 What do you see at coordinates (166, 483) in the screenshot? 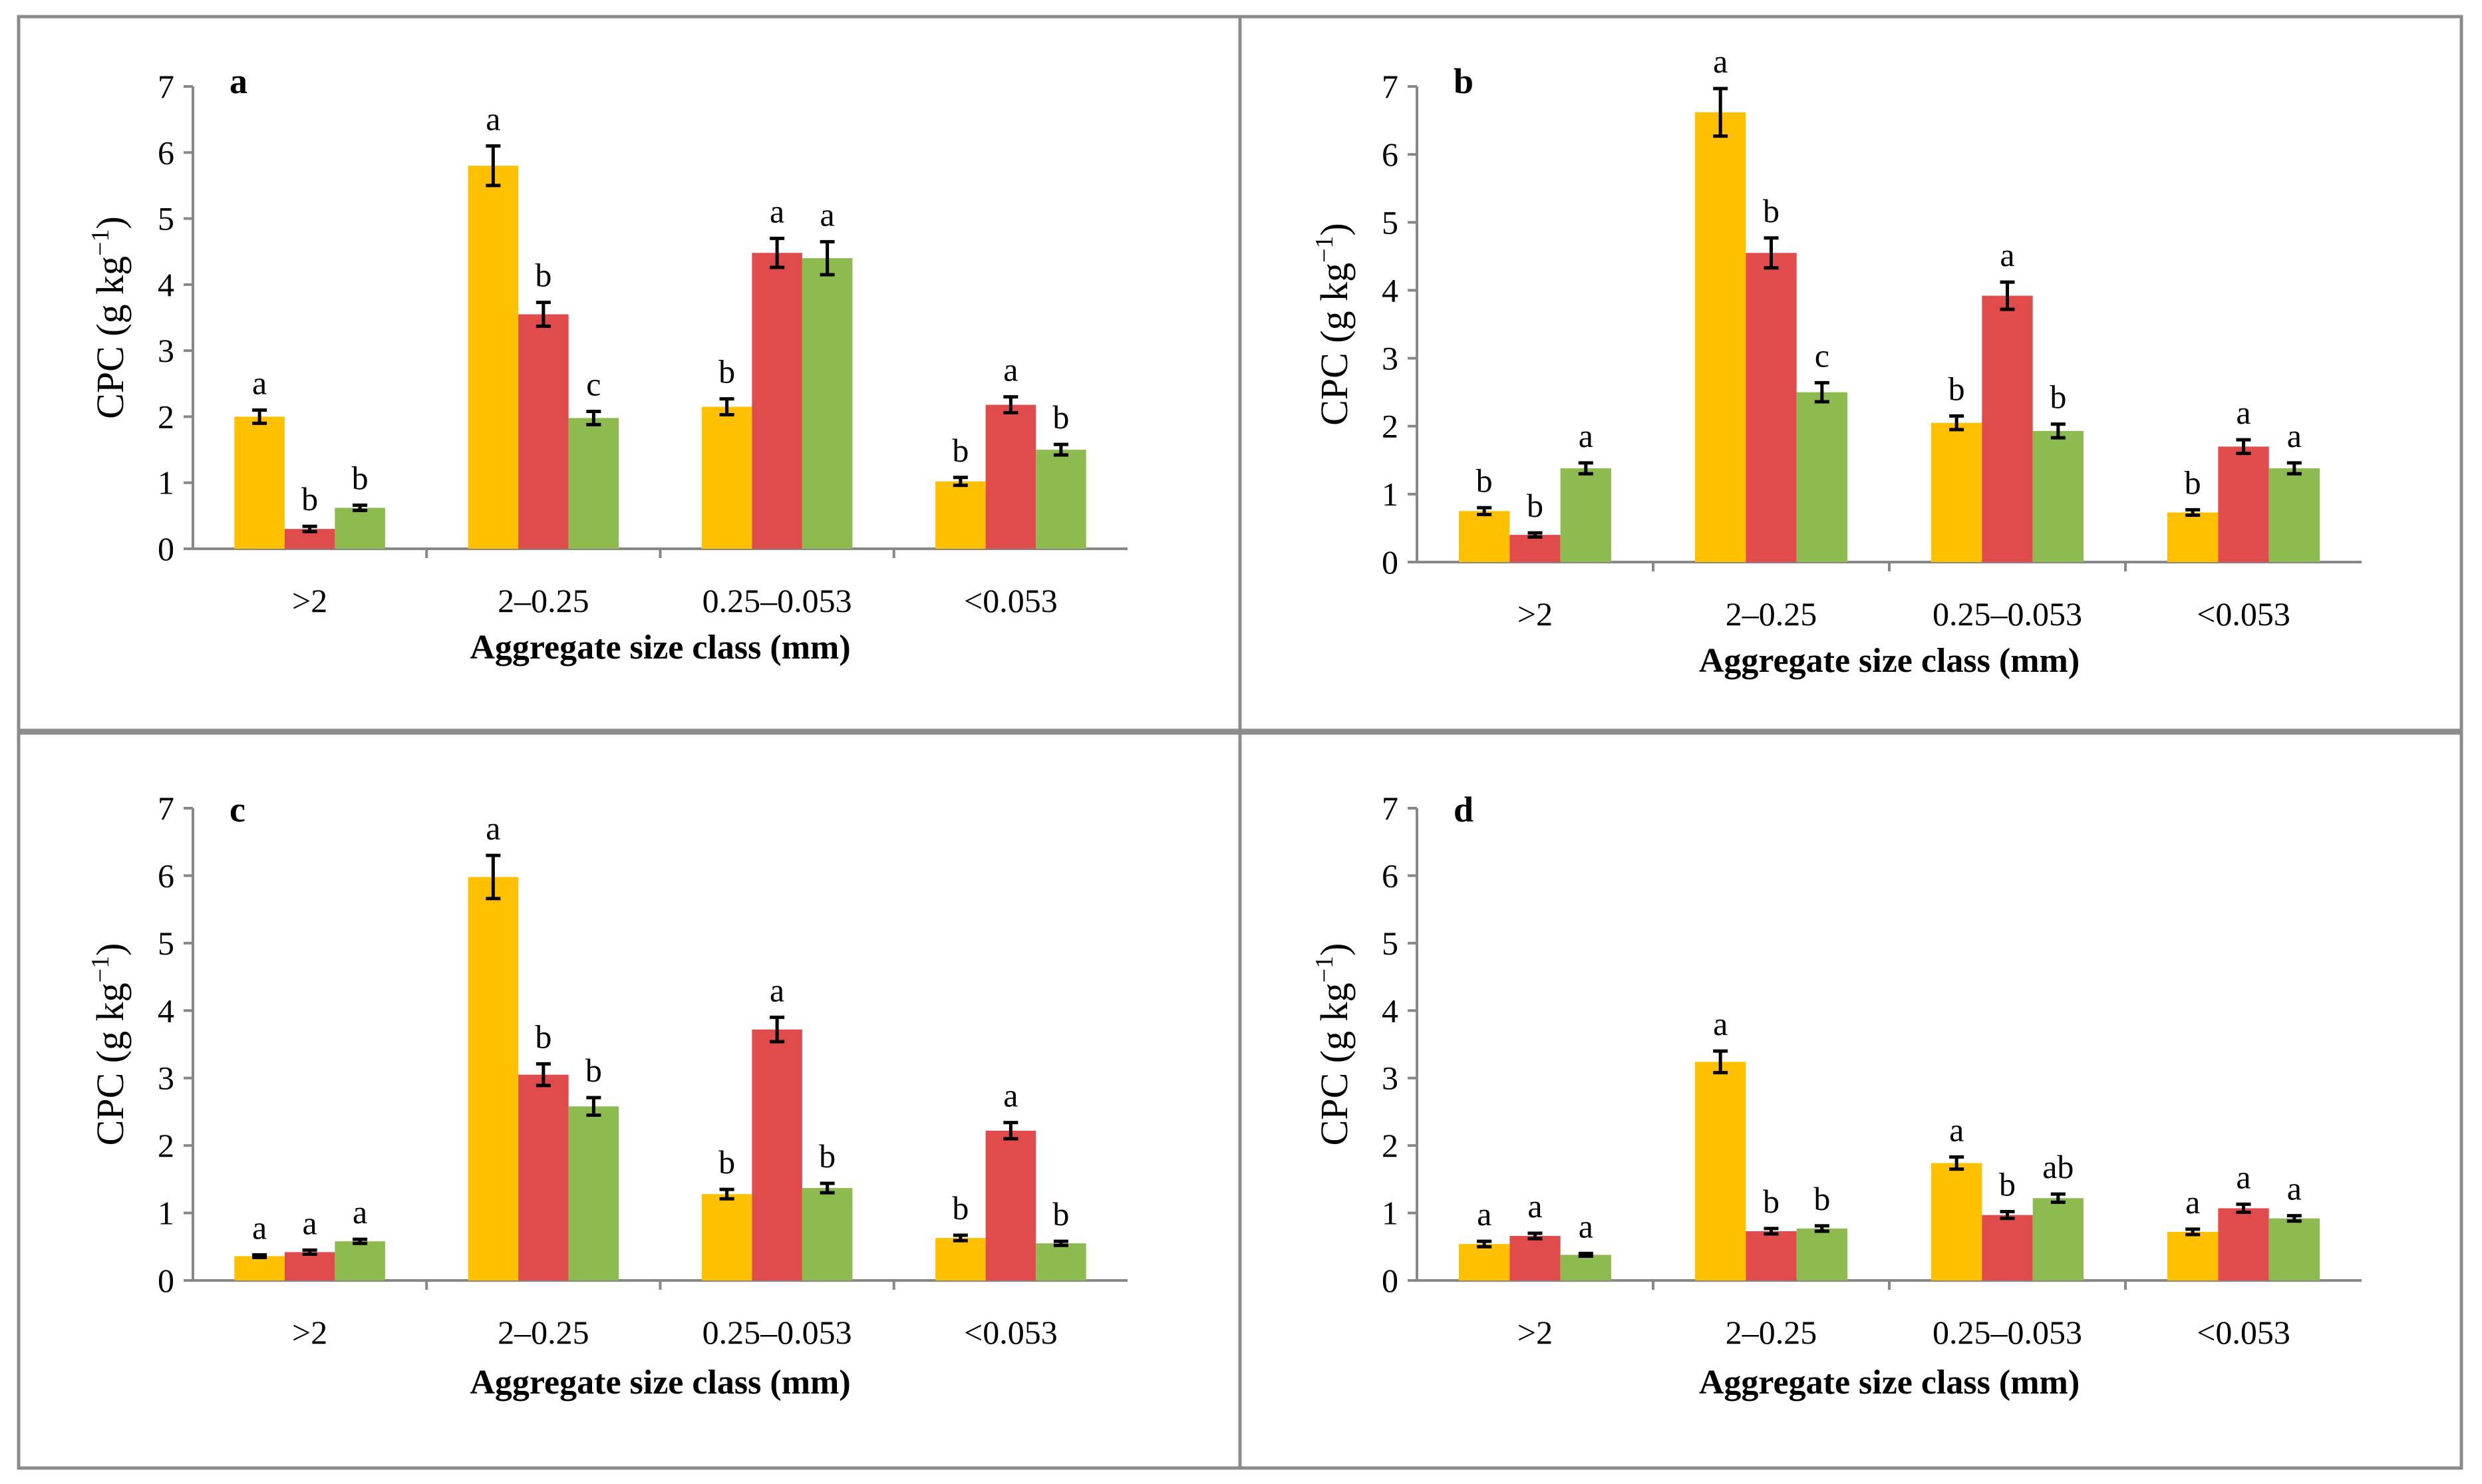
I see `y-tick-label: 1` at bounding box center [166, 483].